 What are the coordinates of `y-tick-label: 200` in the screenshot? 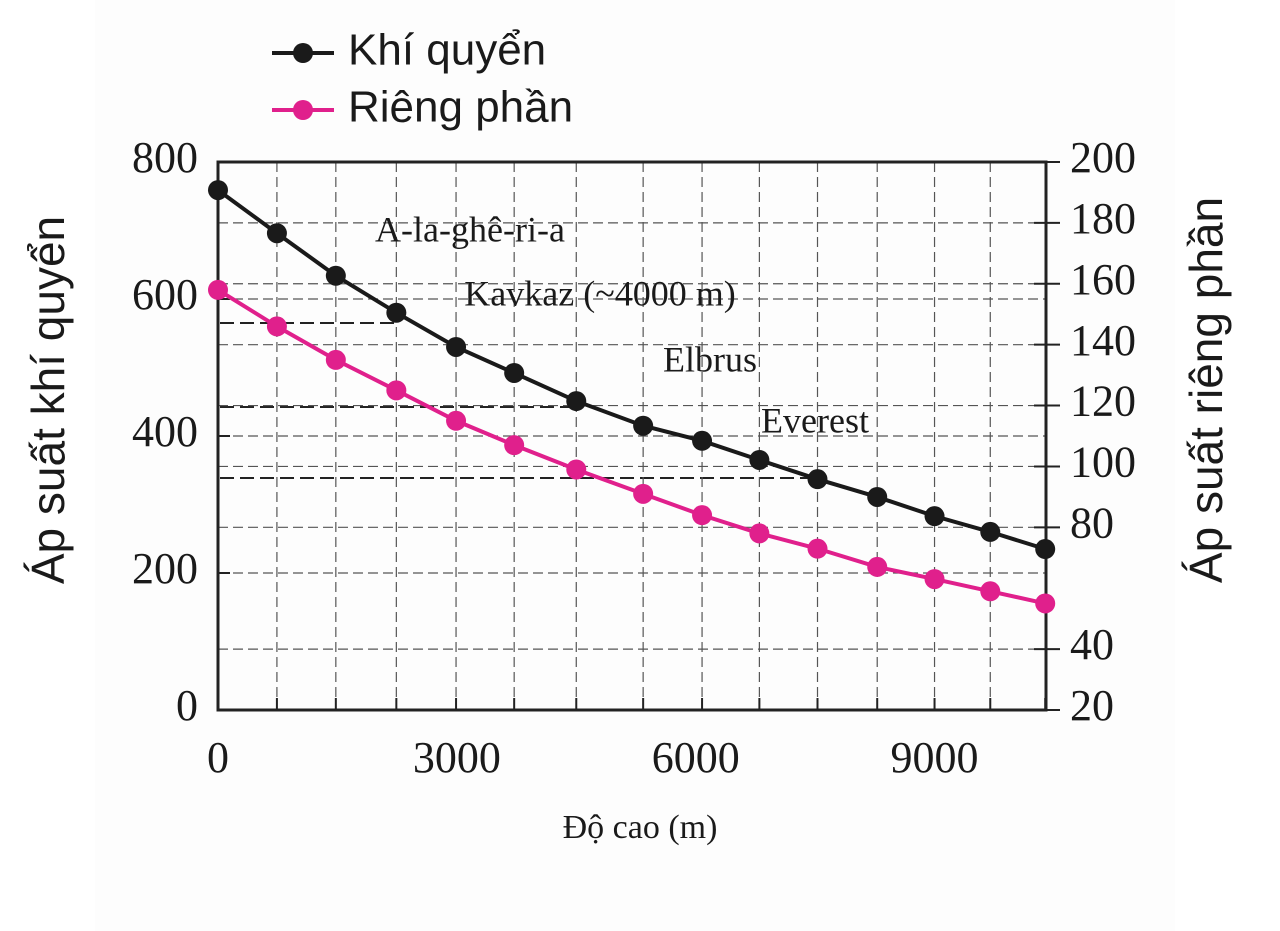 It's located at (165, 568).